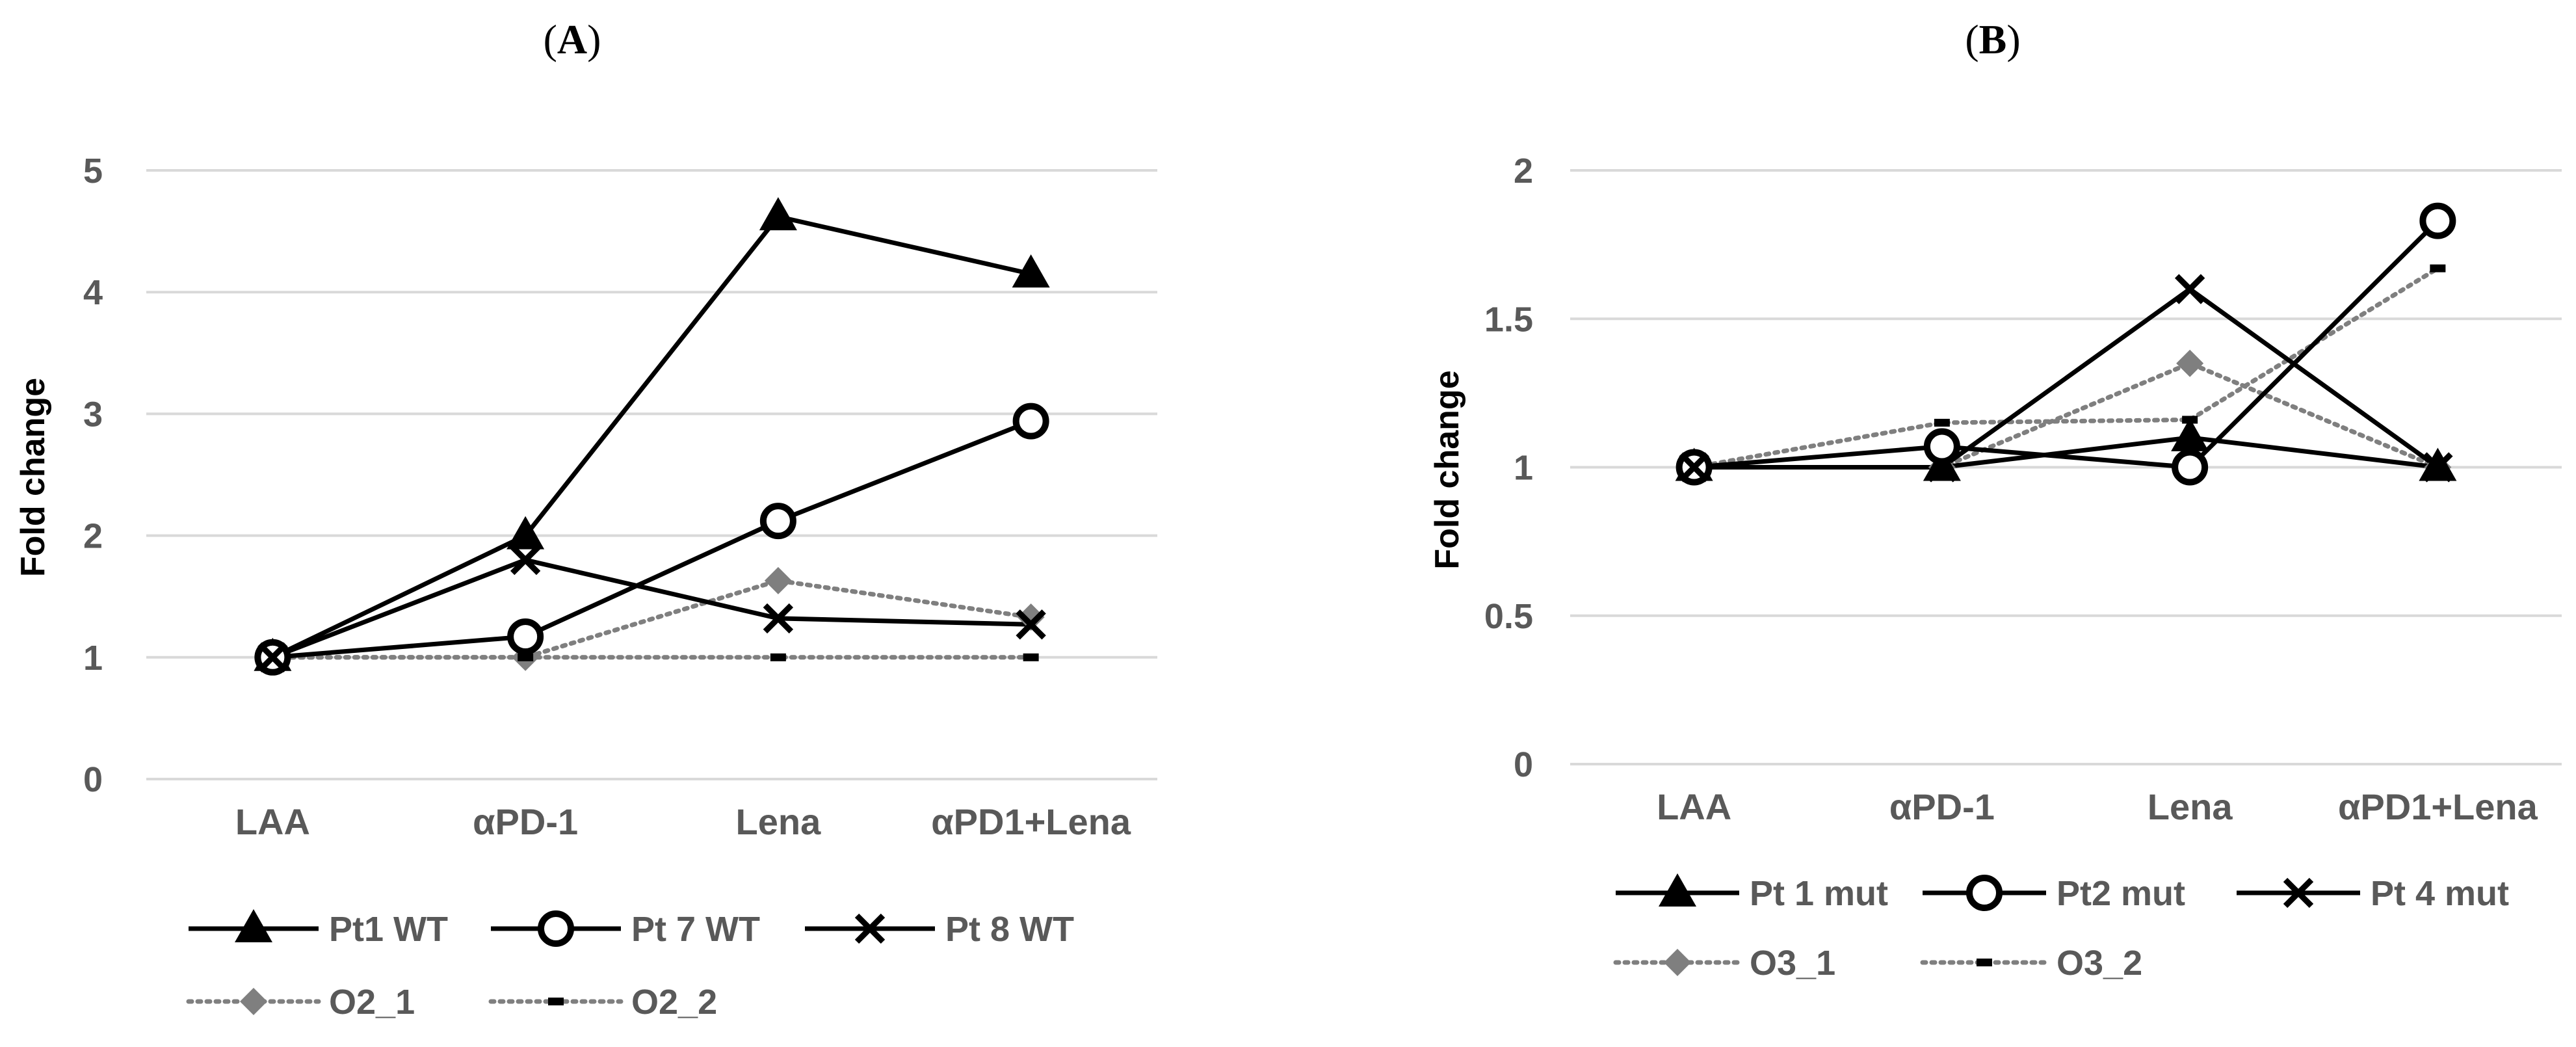  I want to click on legend-label: O2_1, so click(372, 1003).